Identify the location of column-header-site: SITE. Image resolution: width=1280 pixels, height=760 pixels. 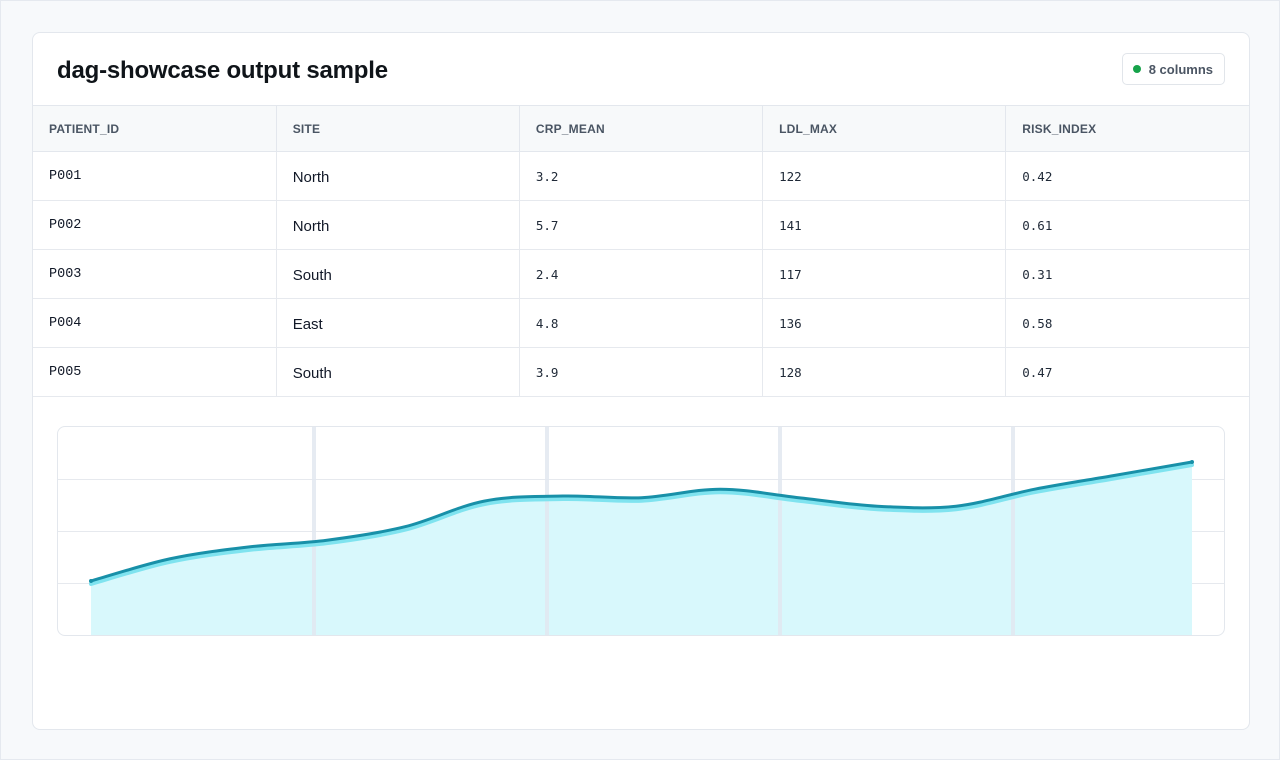
(398, 128).